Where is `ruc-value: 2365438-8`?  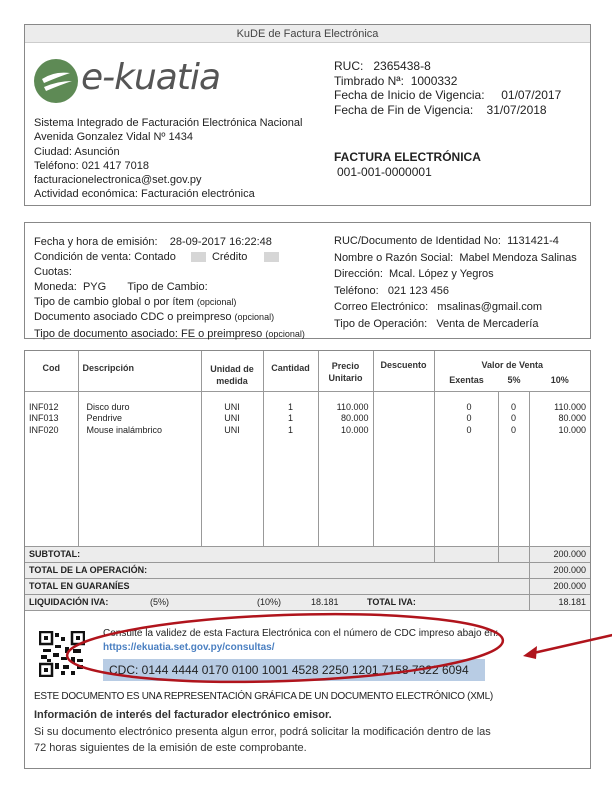 ruc-value: 2365438-8 is located at coordinates (402, 66).